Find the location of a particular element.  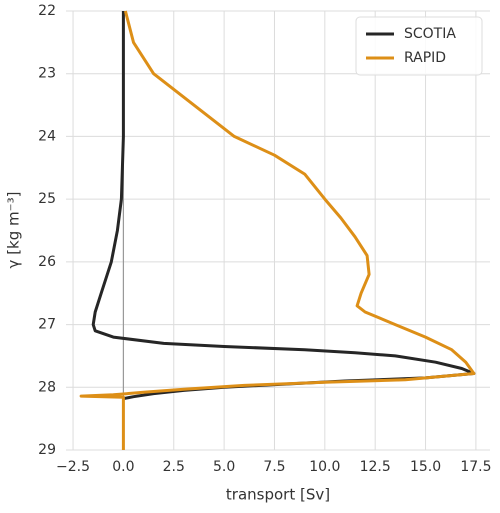

y-tick-label: 25 is located at coordinates (47, 199).